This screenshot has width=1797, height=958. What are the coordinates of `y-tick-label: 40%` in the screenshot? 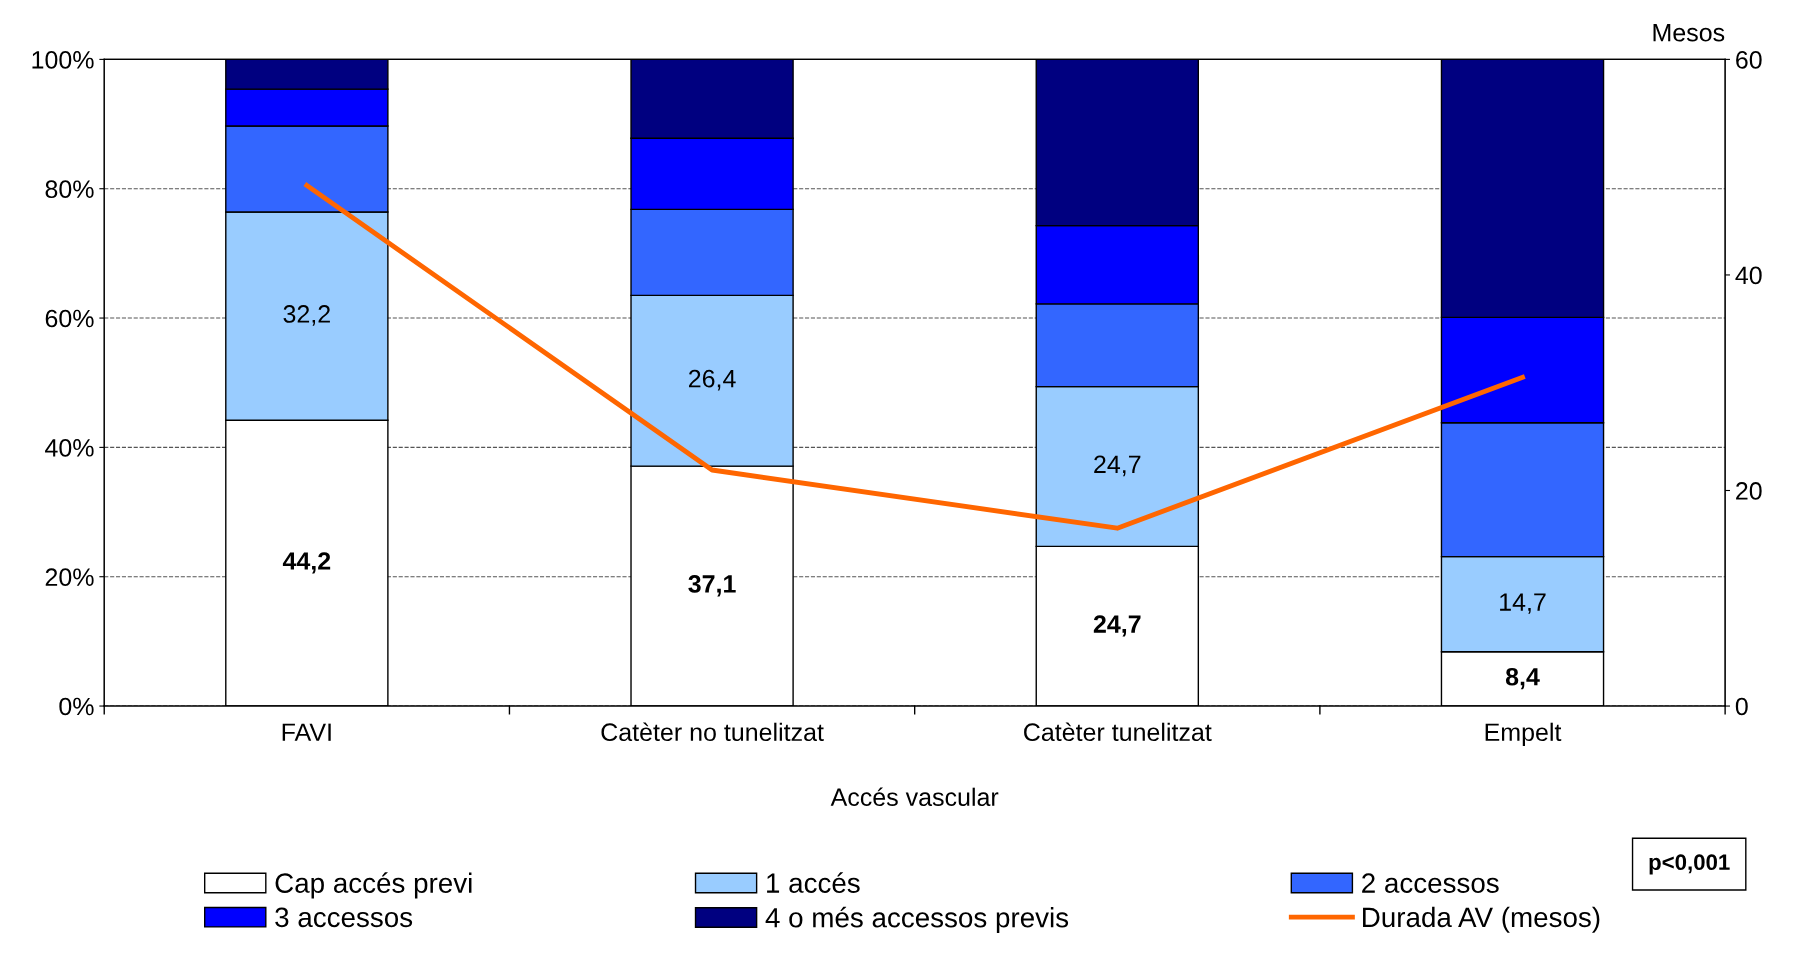 It's located at (69, 447).